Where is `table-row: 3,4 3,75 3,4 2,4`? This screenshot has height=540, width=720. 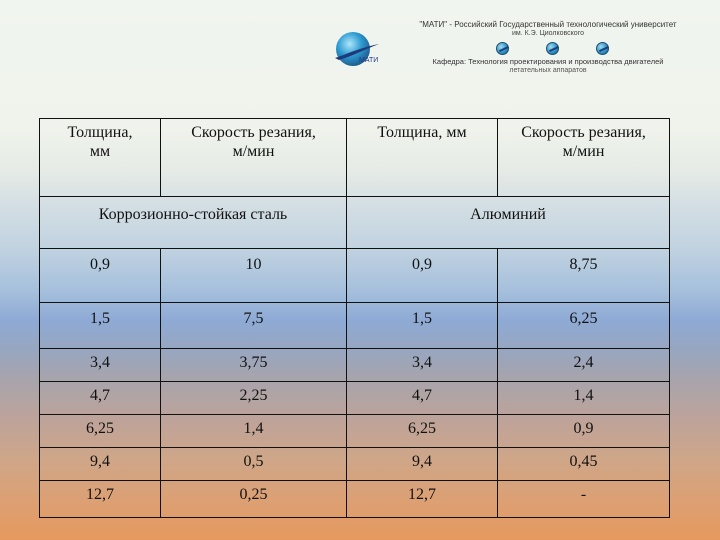
table-row: 3,4 3,75 3,4 2,4 is located at coordinates (354, 365).